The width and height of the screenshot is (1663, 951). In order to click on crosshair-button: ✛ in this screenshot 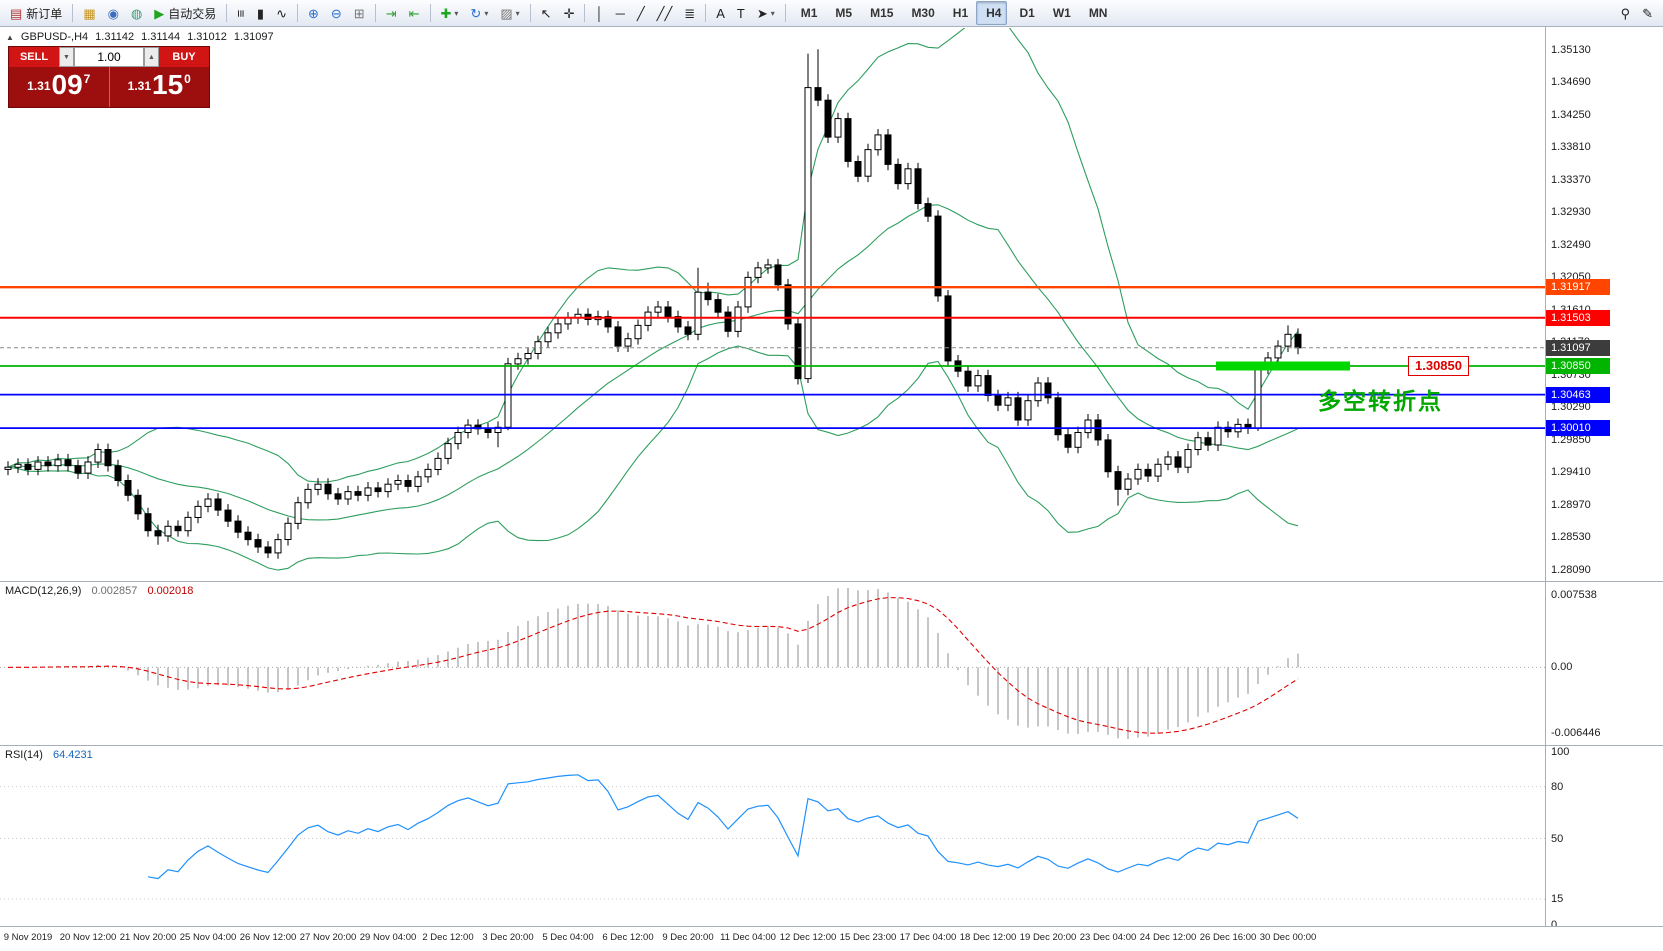, I will do `click(569, 13)`.